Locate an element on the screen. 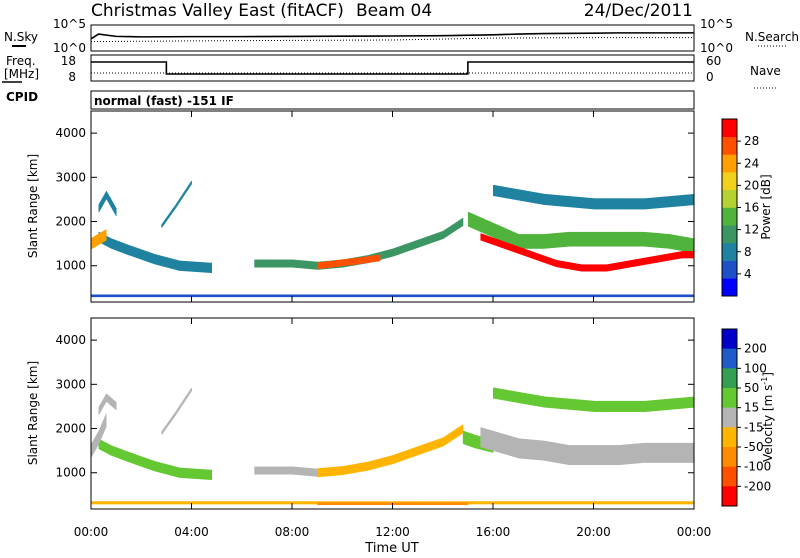 This screenshot has height=558, width=800. power-ytick-label: 2000 is located at coordinates (70, 222).